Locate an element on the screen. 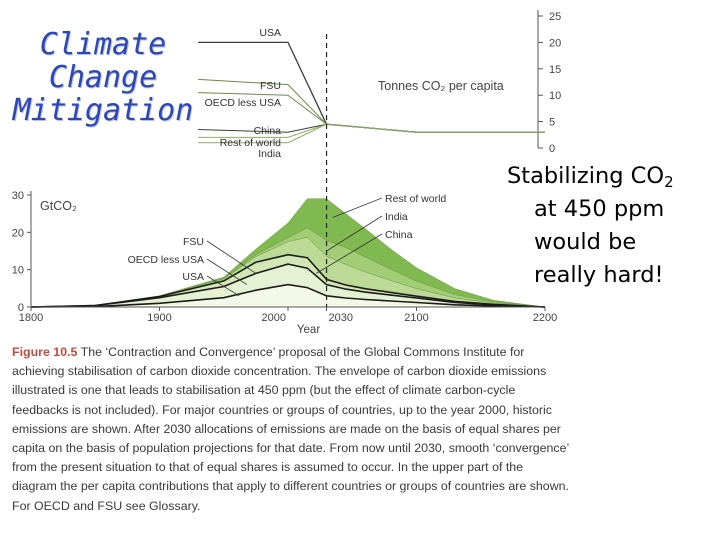 The image size is (720, 540). figure-number: Figure 10.5 is located at coordinates (45, 352).